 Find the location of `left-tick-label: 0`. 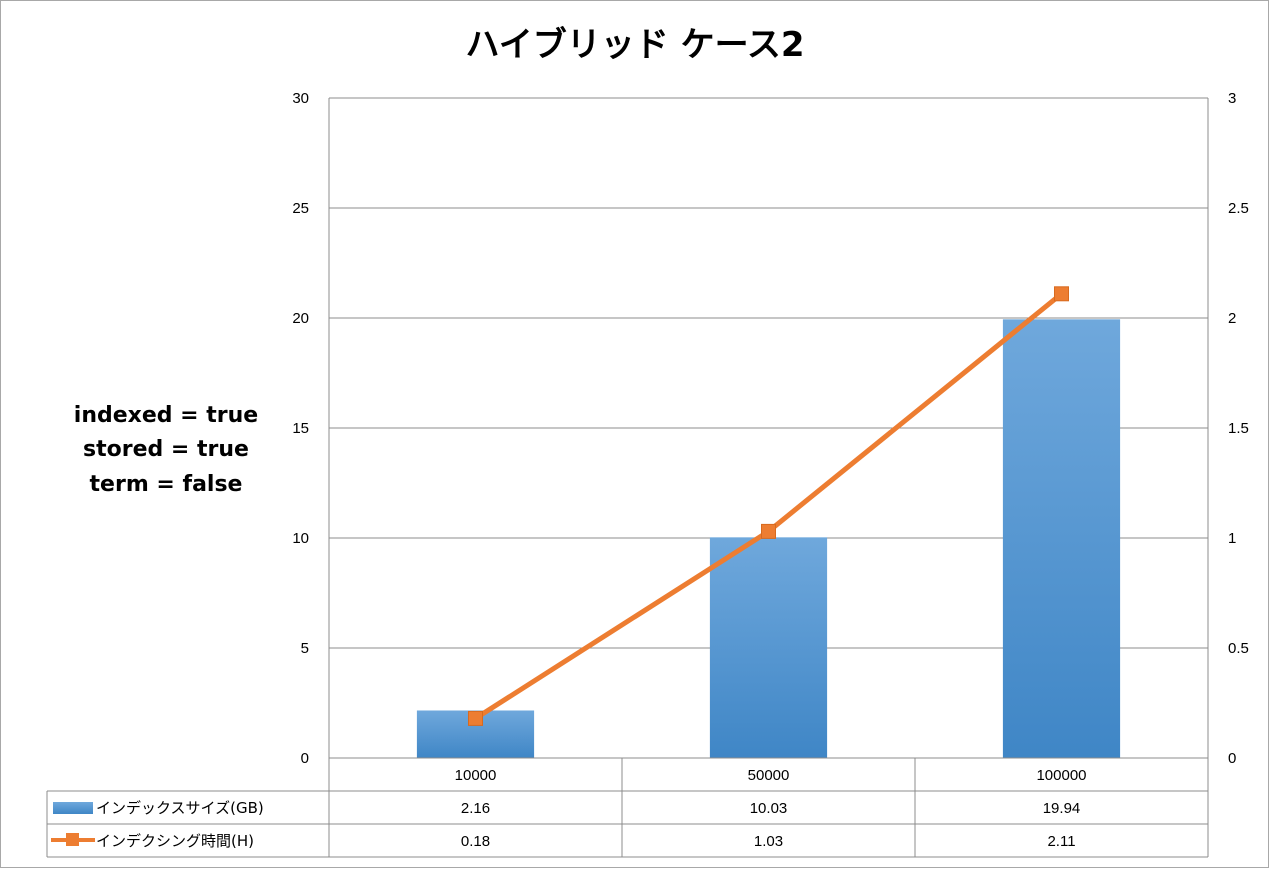

left-tick-label: 0 is located at coordinates (305, 758).